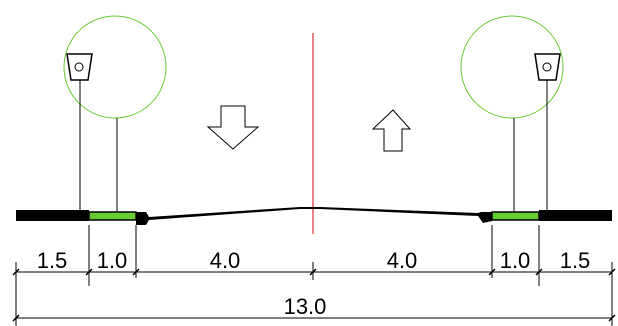 The image size is (618, 326). Describe the element at coordinates (314, 272) in the screenshot. I see `dimension-tick-marks` at that location.